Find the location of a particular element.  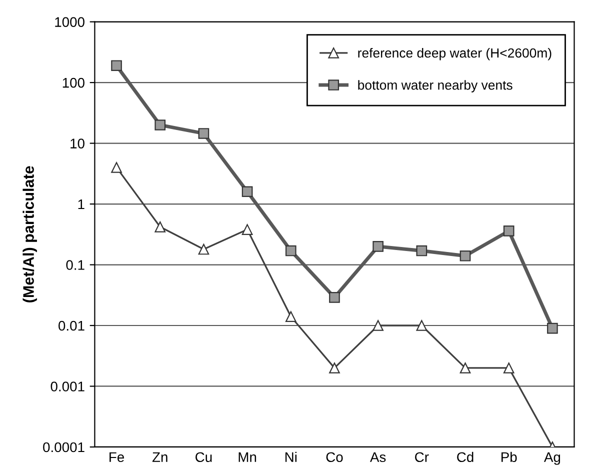

y-tick-label: 0.0001 is located at coordinates (63, 447).